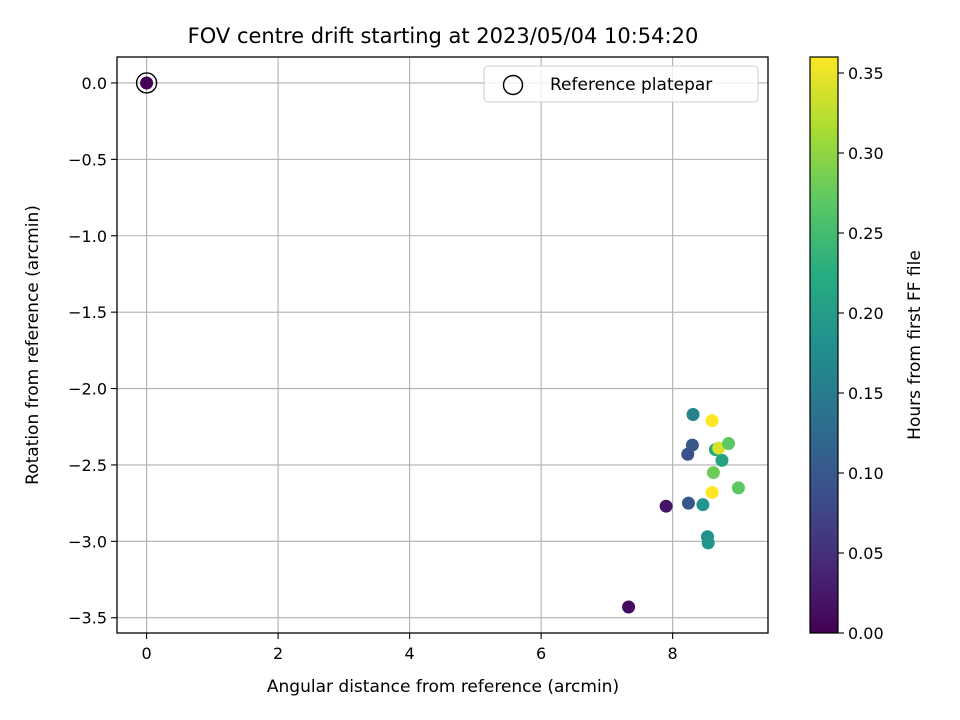  What do you see at coordinates (866, 473) in the screenshot?
I see `colorbar-tick-label: 0.10` at bounding box center [866, 473].